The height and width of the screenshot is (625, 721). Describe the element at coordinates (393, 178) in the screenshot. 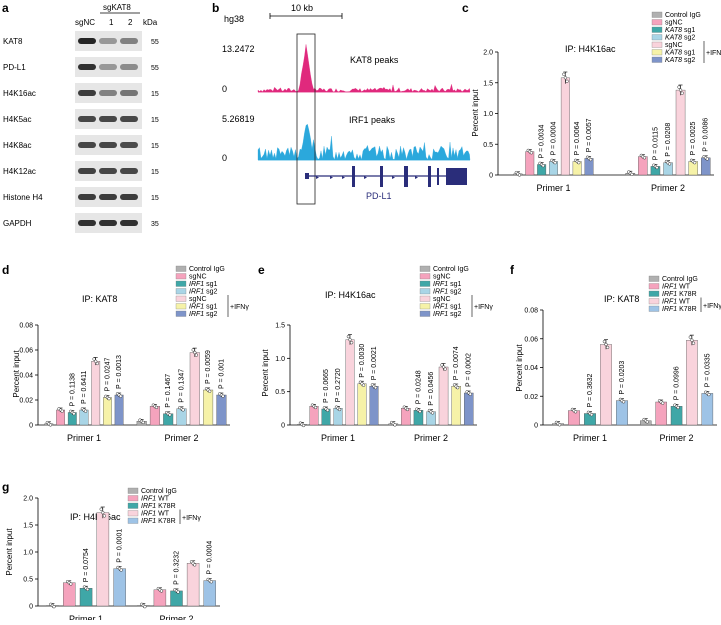

I see `strand-arrow-5: ▸` at that location.